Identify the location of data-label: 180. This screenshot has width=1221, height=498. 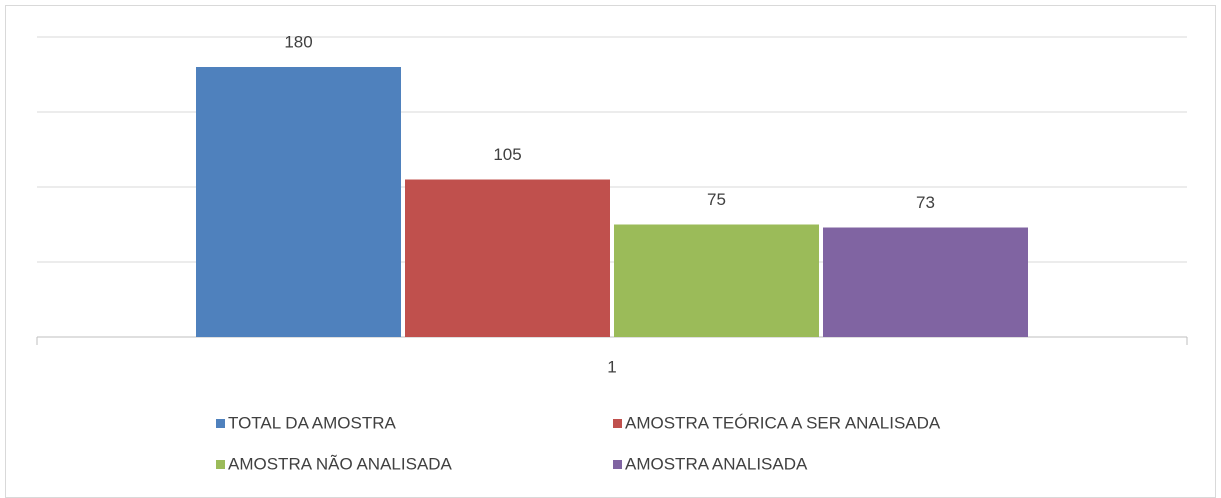
(298, 41).